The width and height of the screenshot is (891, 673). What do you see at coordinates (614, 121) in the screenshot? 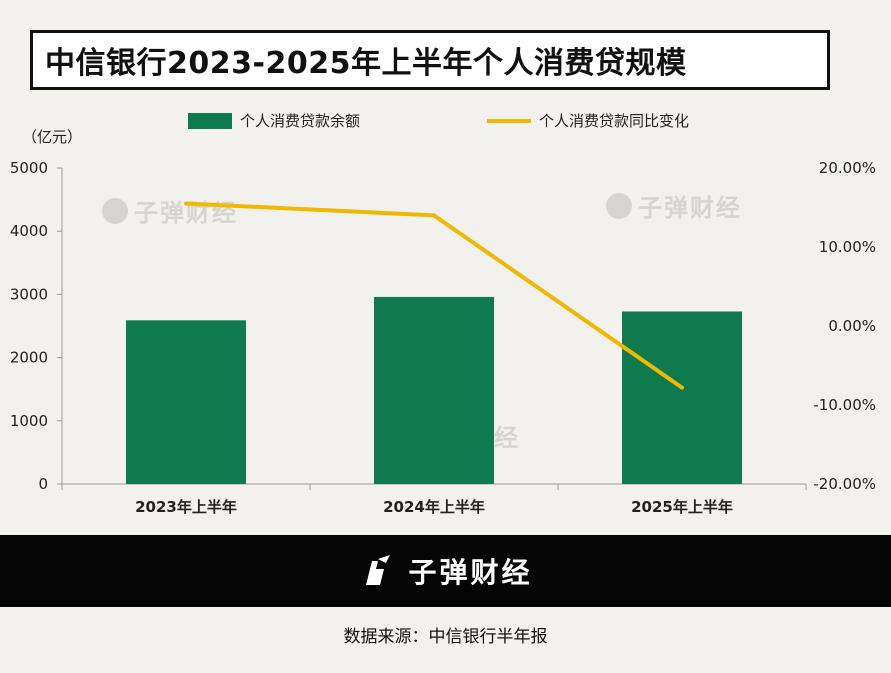
I see `legend-label-line: 个人消费贷款同比变化` at bounding box center [614, 121].